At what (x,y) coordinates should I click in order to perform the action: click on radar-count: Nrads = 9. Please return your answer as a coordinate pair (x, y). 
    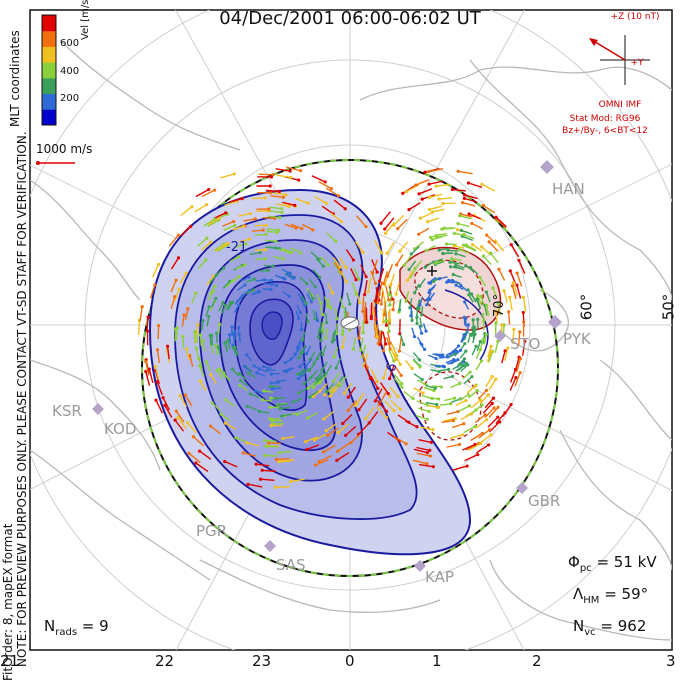
    Looking at the image, I should click on (76, 627).